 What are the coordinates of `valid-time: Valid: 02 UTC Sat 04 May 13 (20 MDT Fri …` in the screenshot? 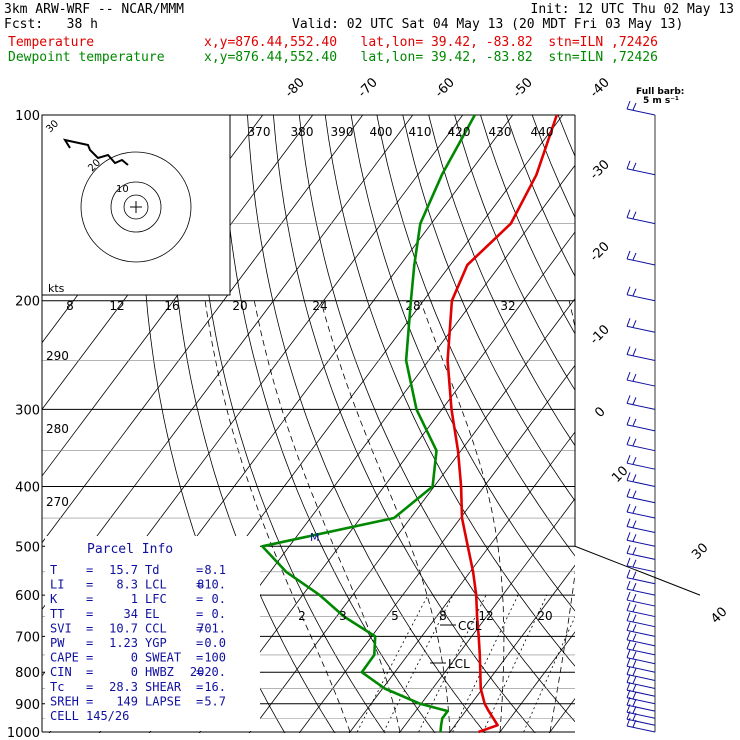 It's located at (488, 24).